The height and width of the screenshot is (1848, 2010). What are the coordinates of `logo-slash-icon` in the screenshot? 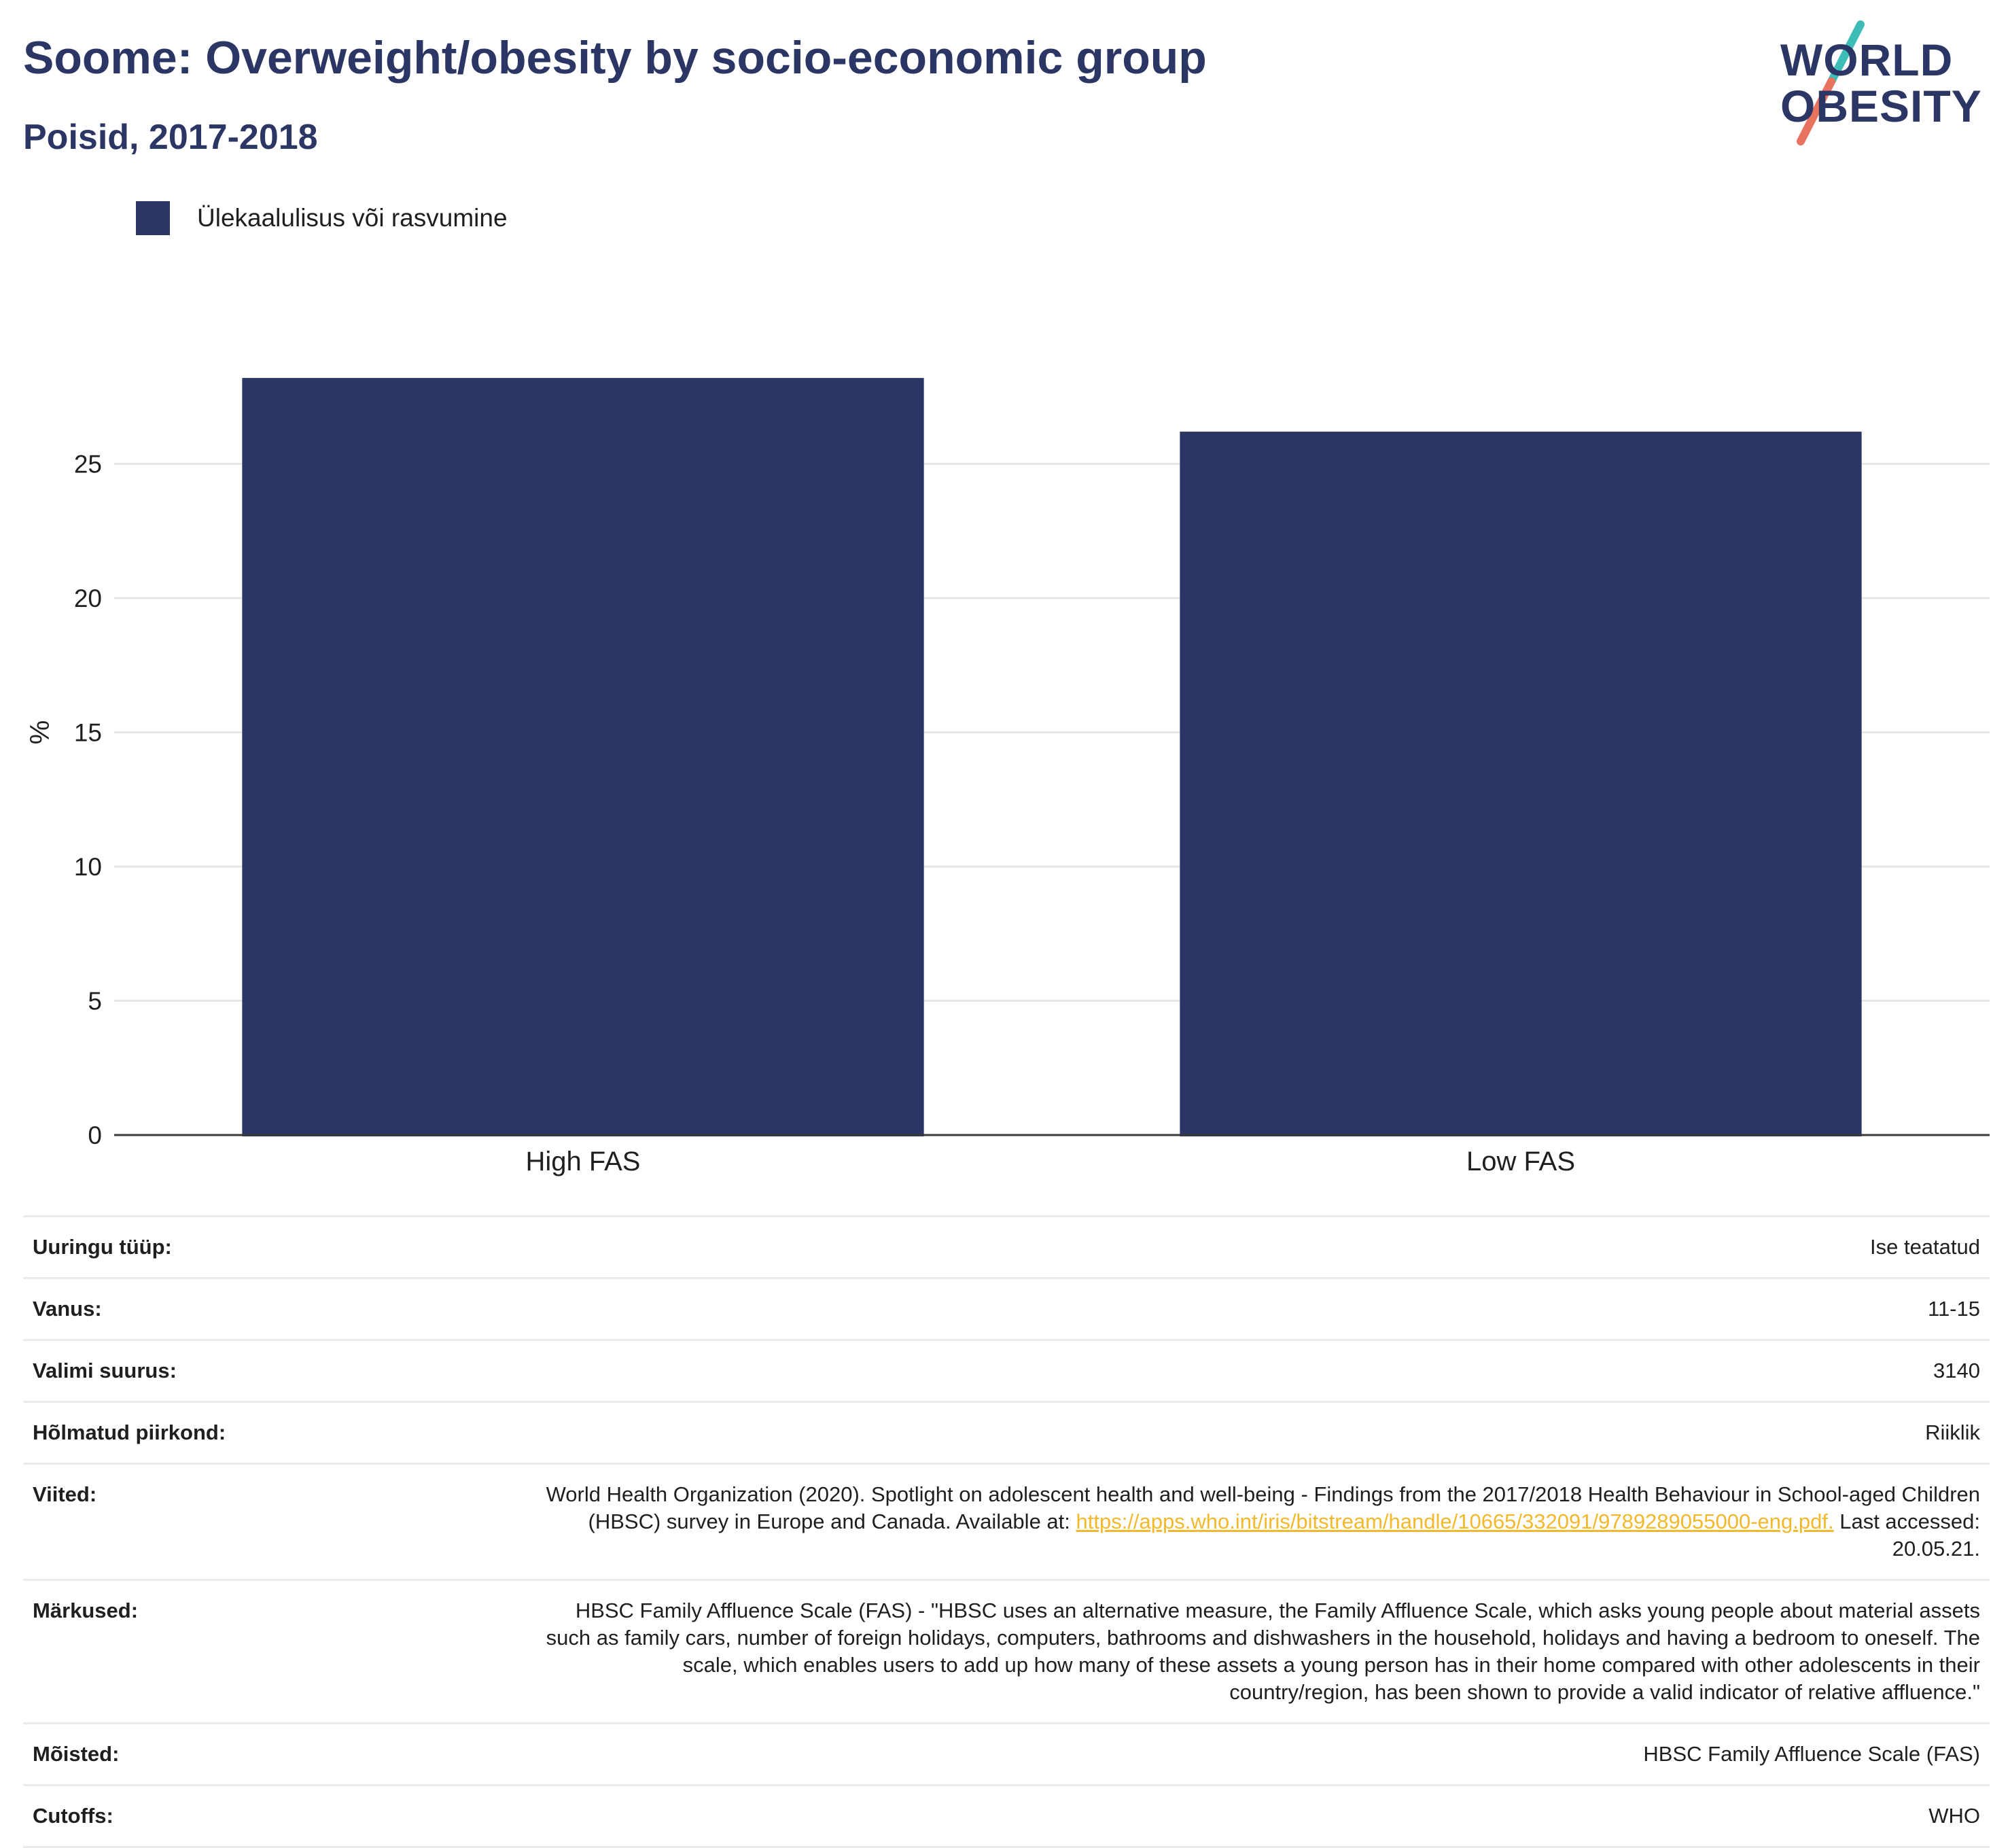 It's located at (1831, 82).